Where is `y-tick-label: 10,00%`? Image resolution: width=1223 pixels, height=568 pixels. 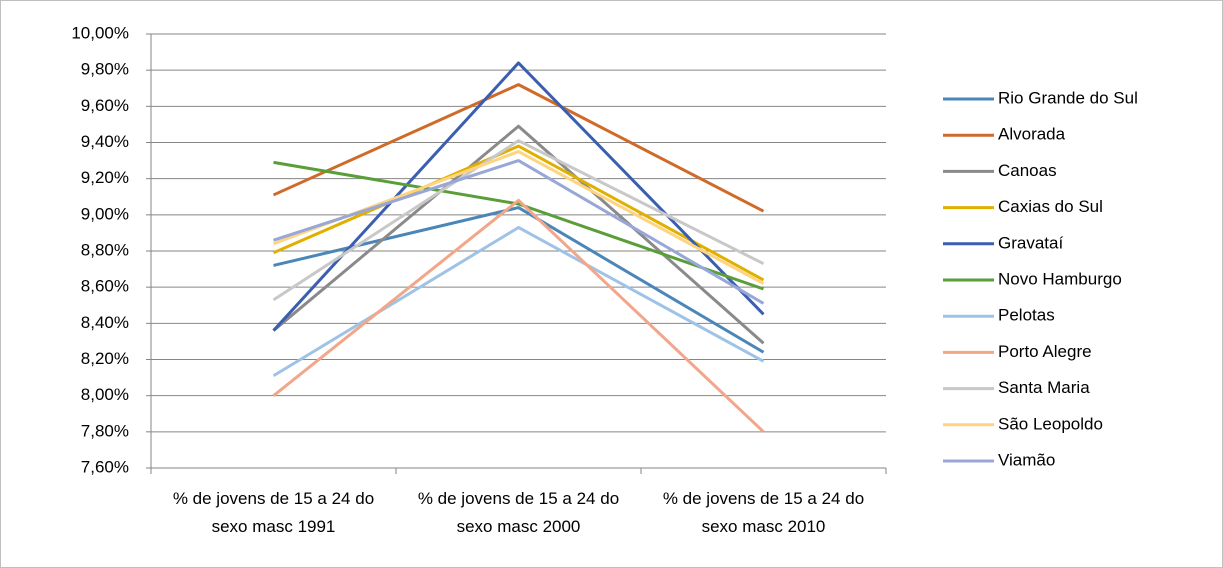 y-tick-label: 10,00% is located at coordinates (100, 32).